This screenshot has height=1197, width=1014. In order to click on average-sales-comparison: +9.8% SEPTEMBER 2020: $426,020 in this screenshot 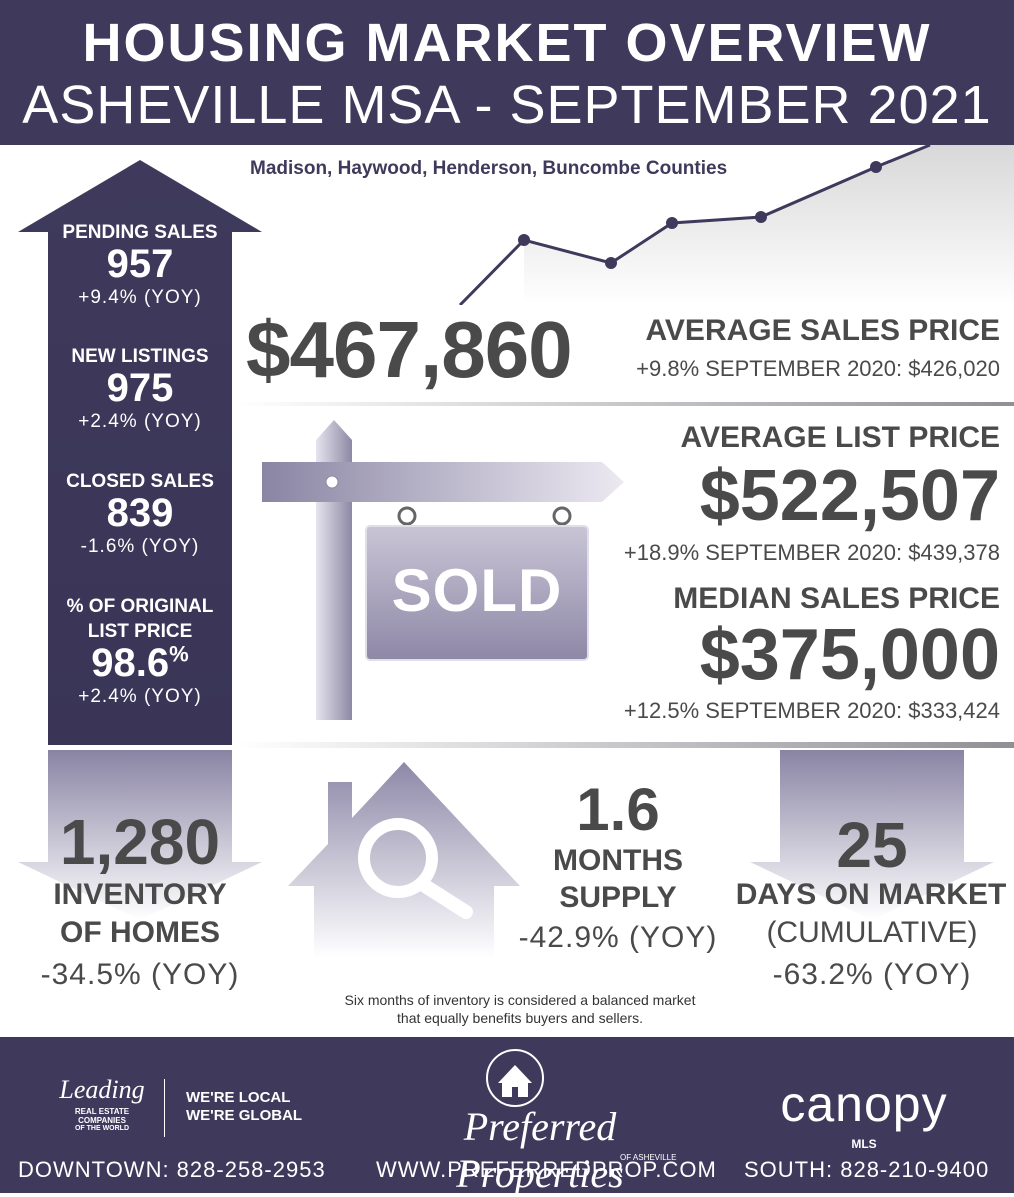, I will do `click(818, 368)`.